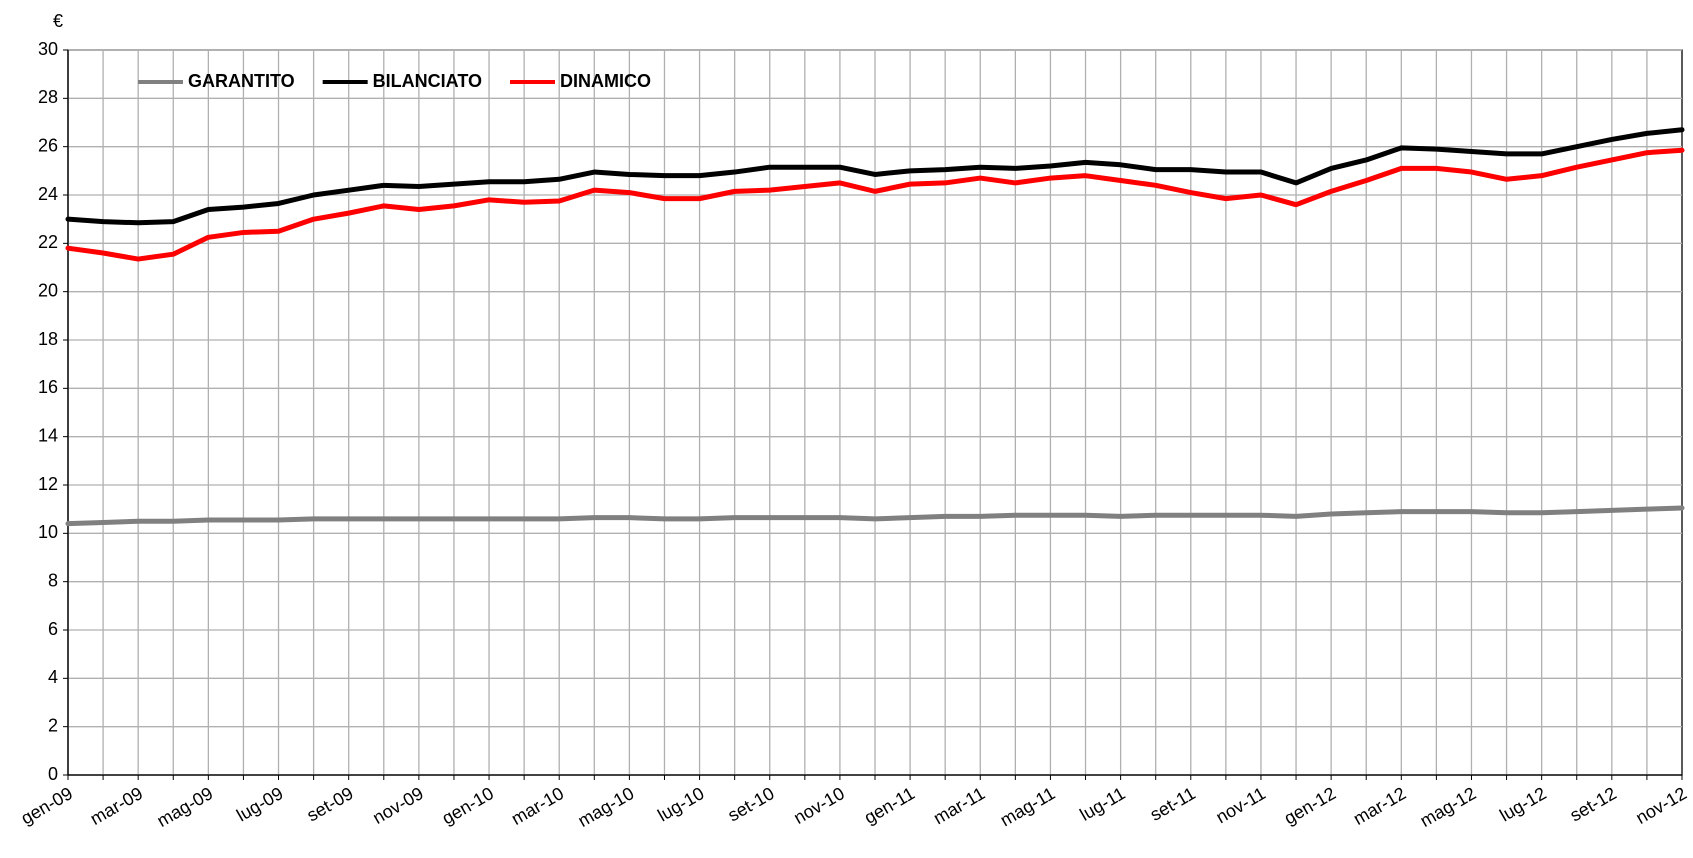 The width and height of the screenshot is (1693, 858). Describe the element at coordinates (889, 805) in the screenshot. I see `x-tick-label: gen-11` at that location.